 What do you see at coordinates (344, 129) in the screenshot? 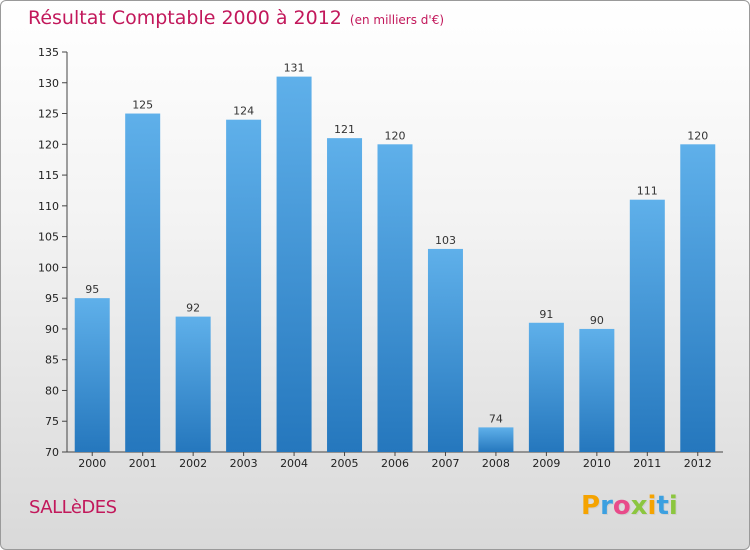
I see `bar-value-label: 121` at bounding box center [344, 129].